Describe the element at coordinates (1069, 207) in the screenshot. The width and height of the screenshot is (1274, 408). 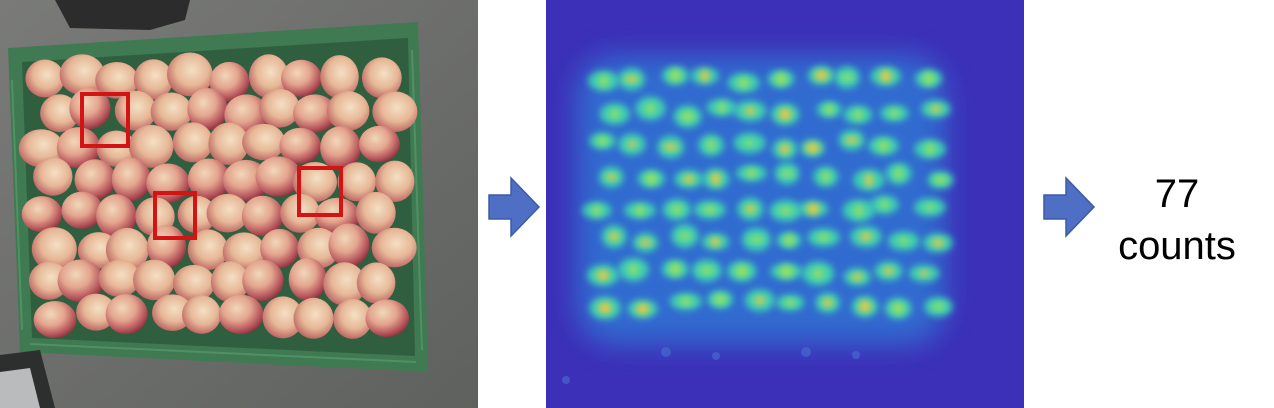
I see `right-arrow-icon` at that location.